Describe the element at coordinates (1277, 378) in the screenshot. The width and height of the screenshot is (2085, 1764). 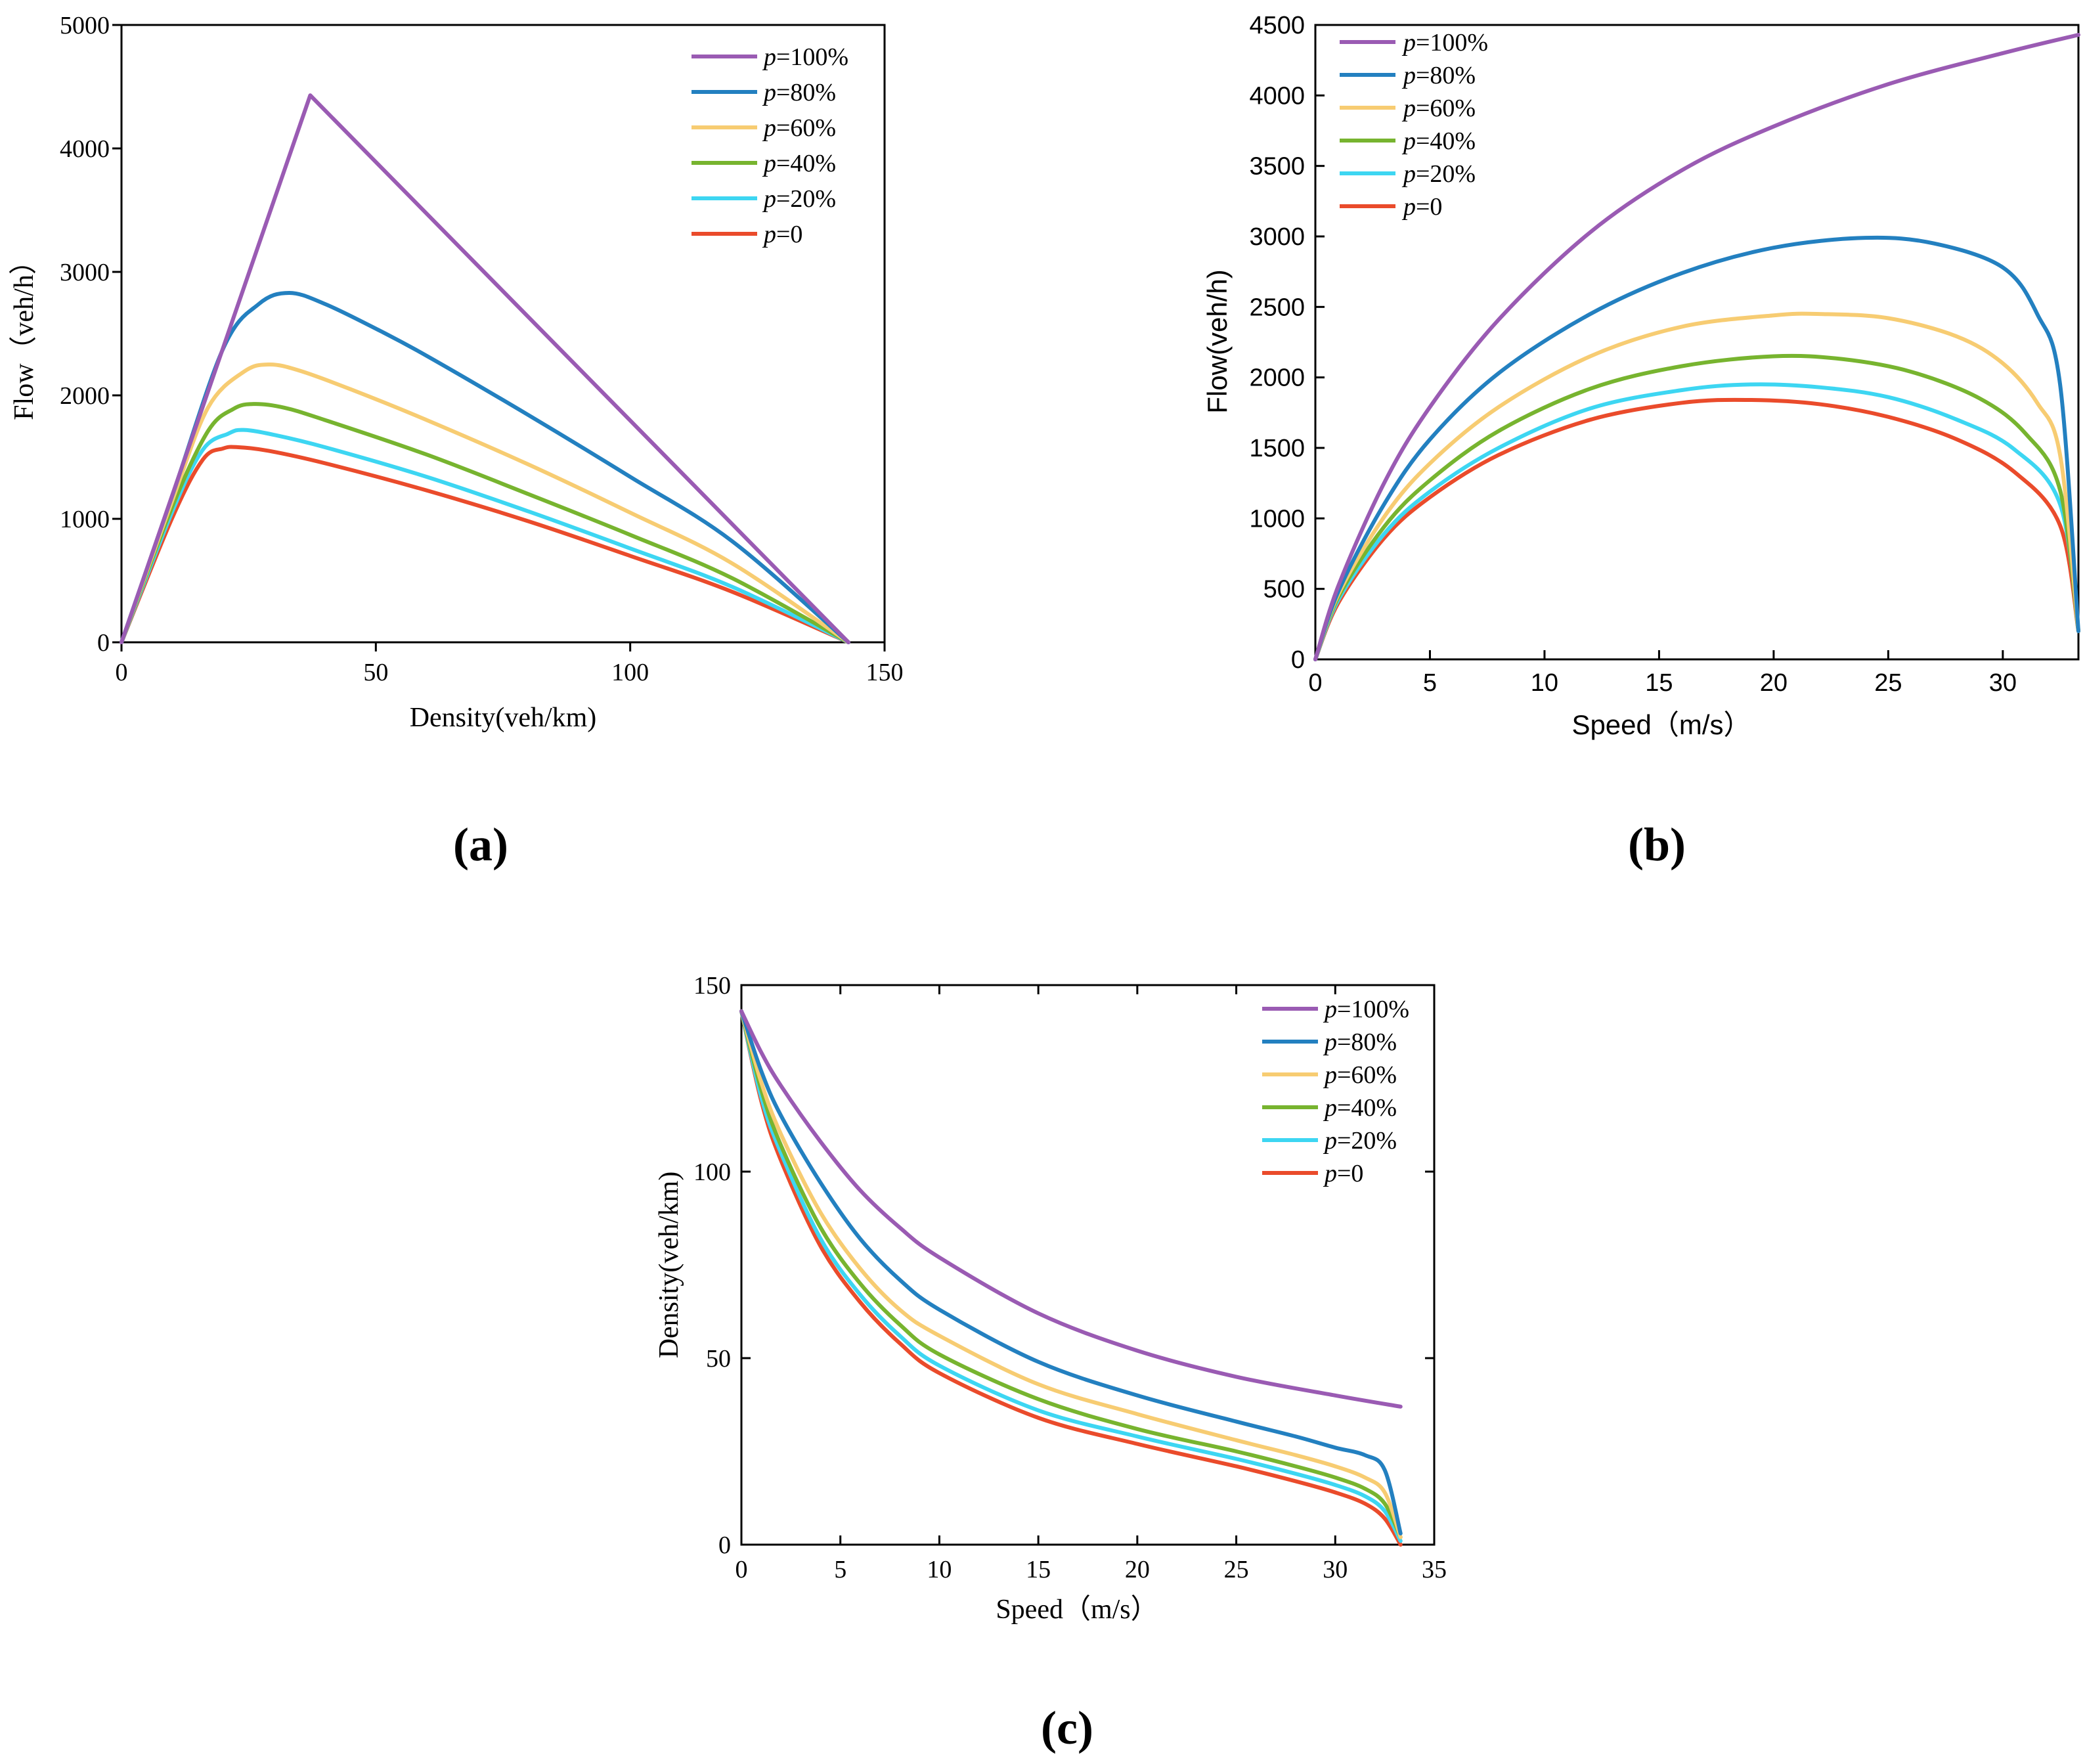
I see `y-tick-label-b: 2000` at that location.